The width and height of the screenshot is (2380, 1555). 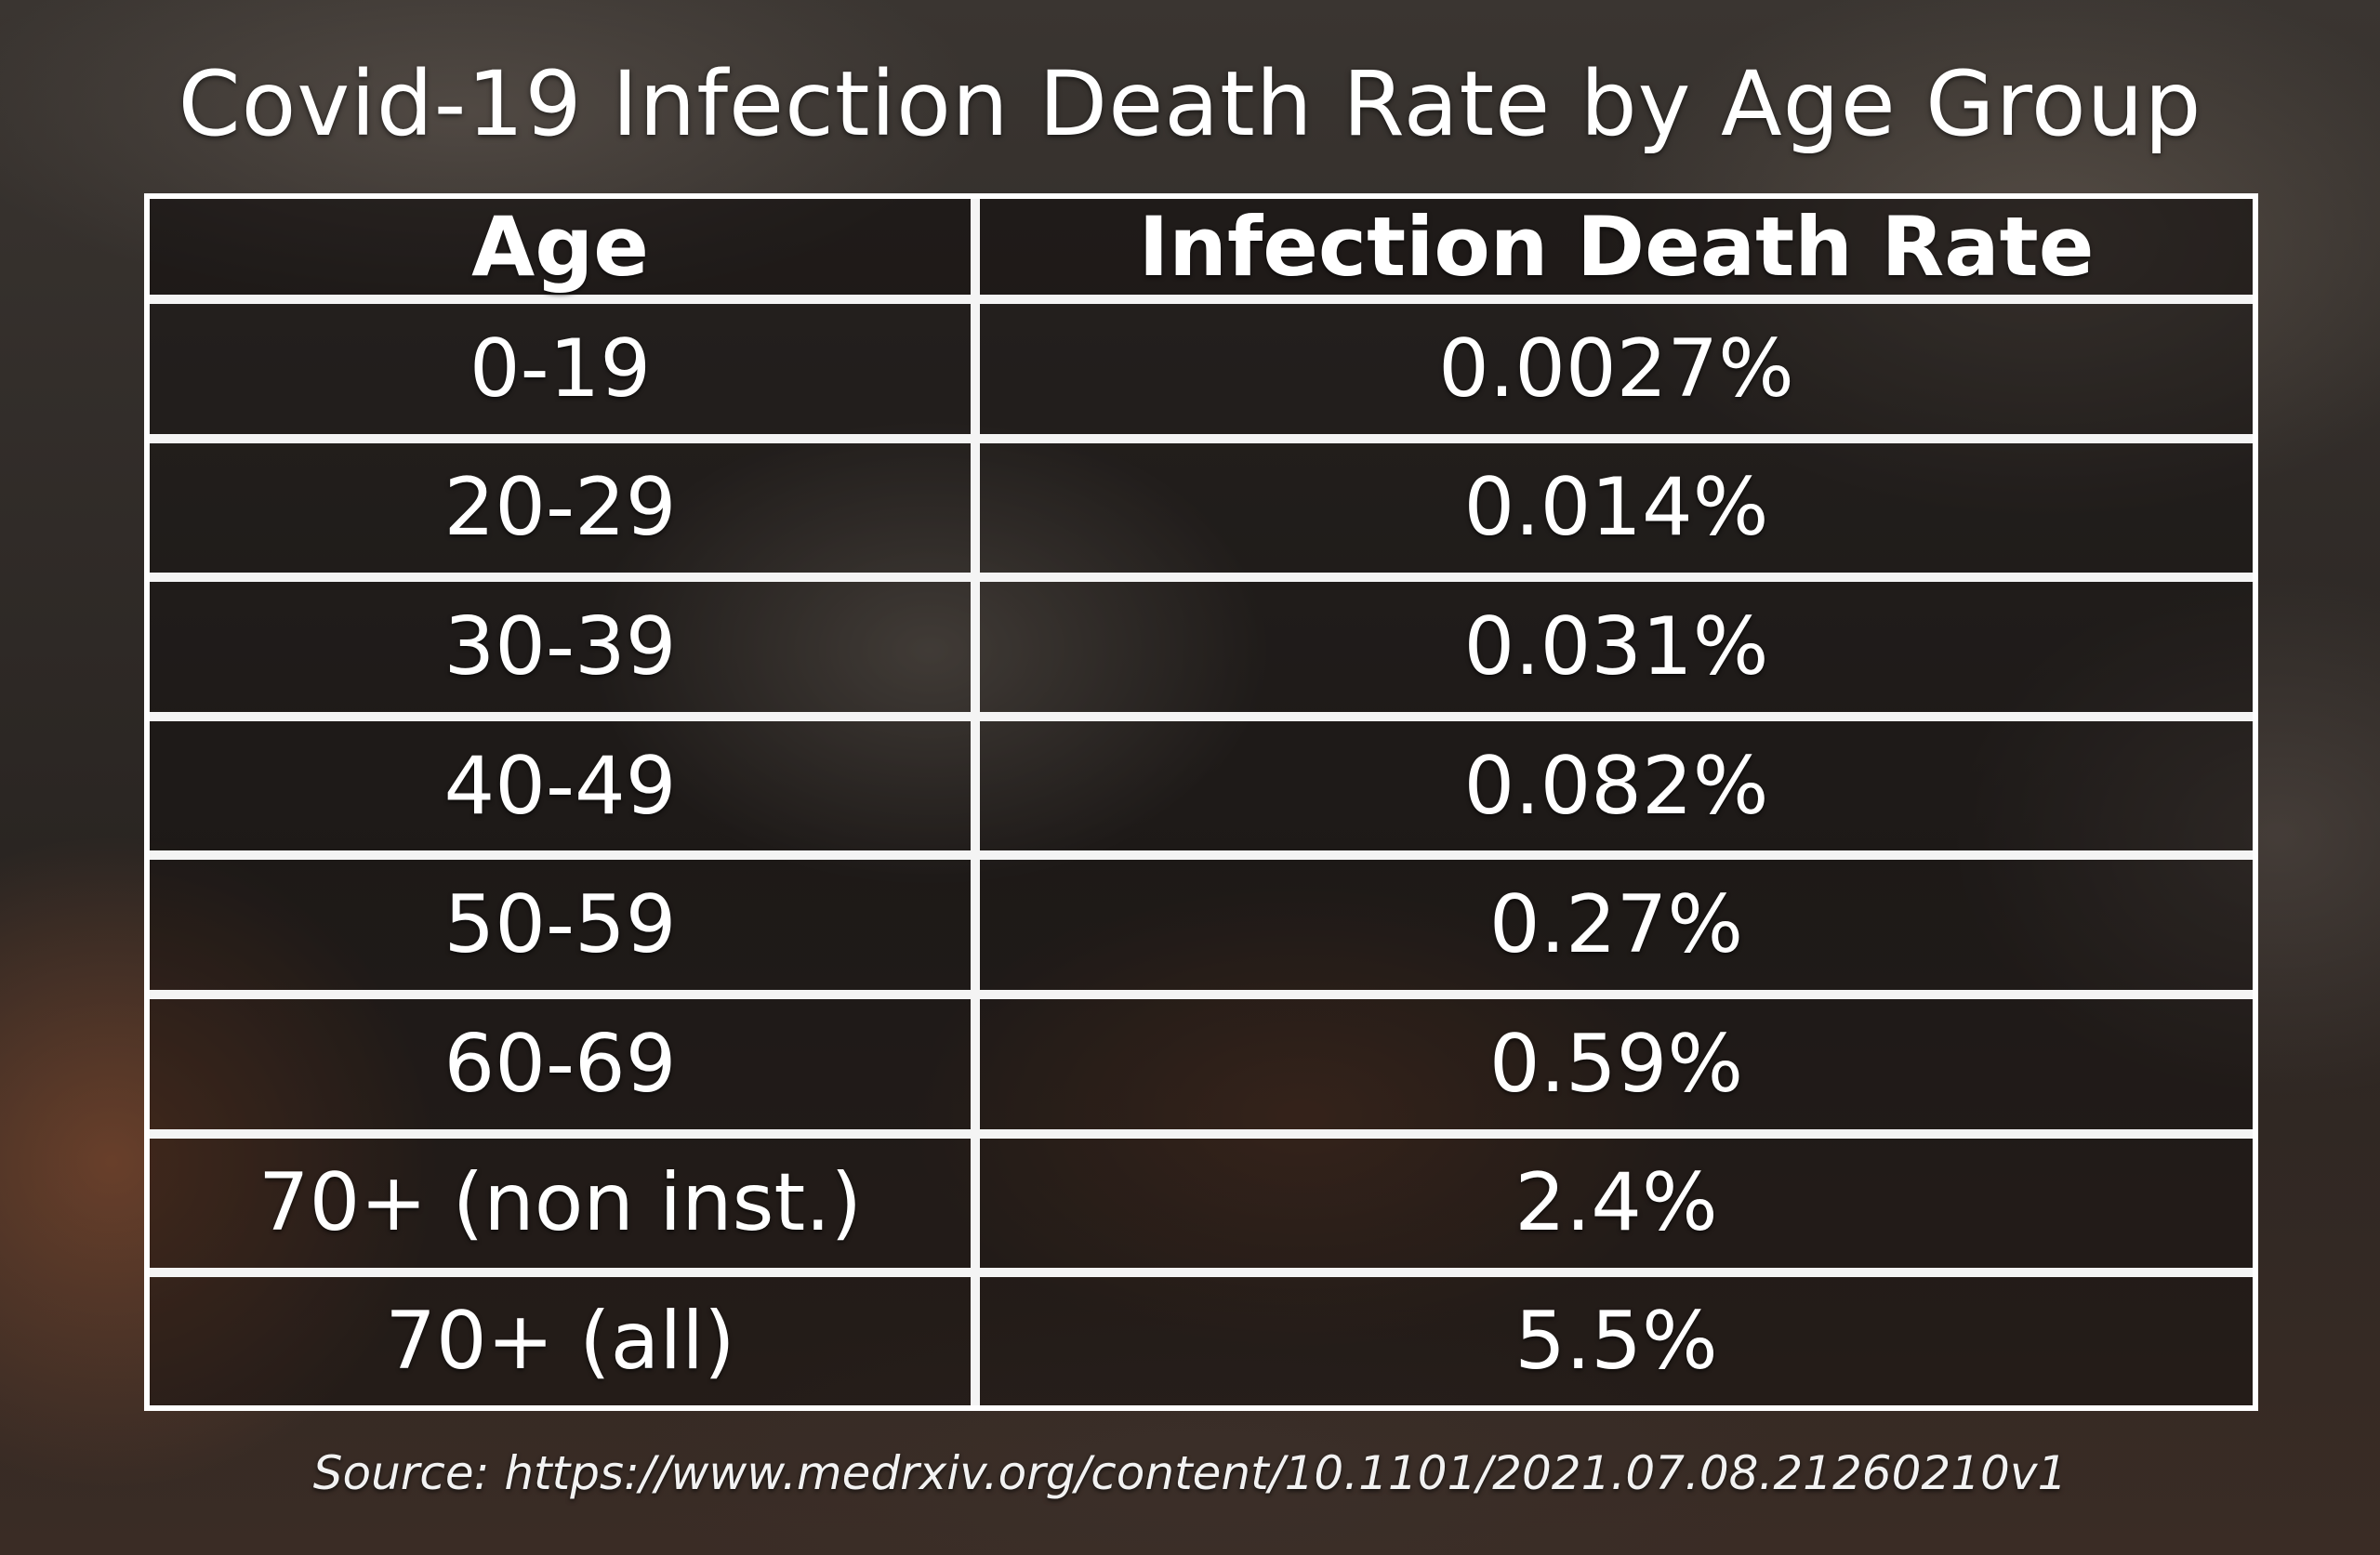 I want to click on table-row: 60-69 0.59%, so click(x=1201, y=1064).